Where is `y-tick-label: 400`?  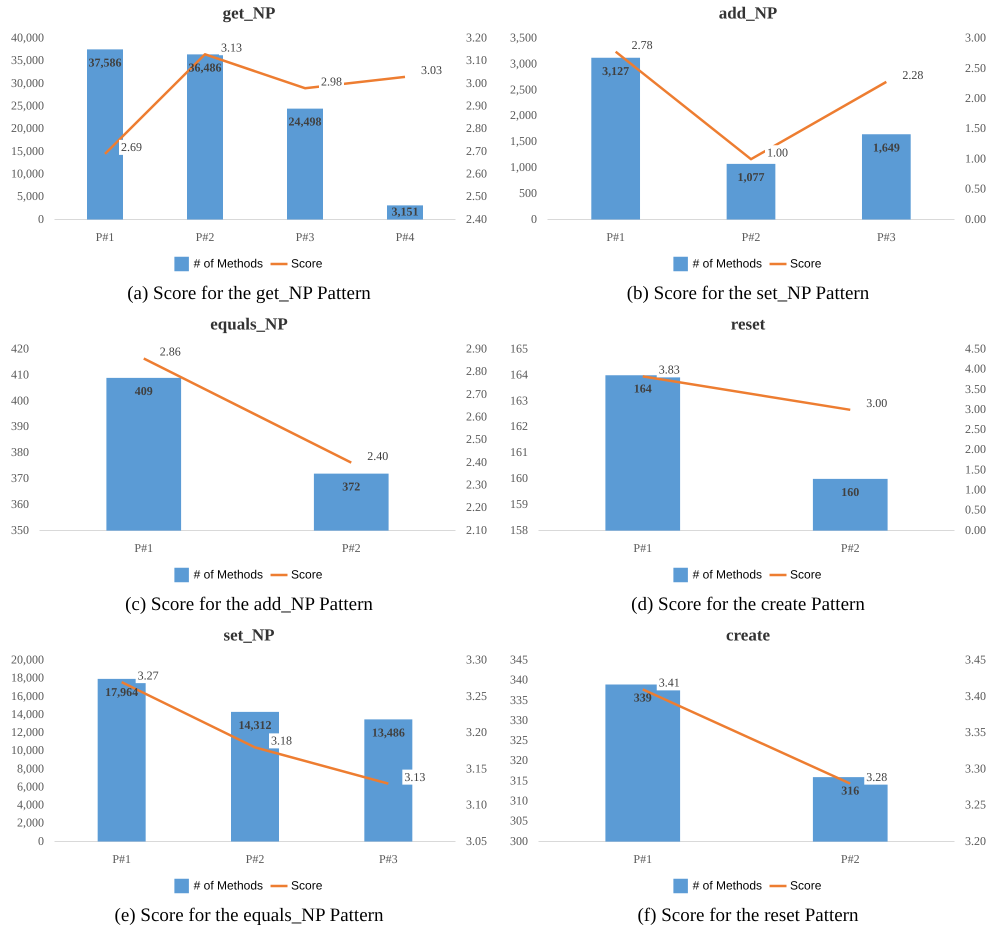 y-tick-label: 400 is located at coordinates (20, 400).